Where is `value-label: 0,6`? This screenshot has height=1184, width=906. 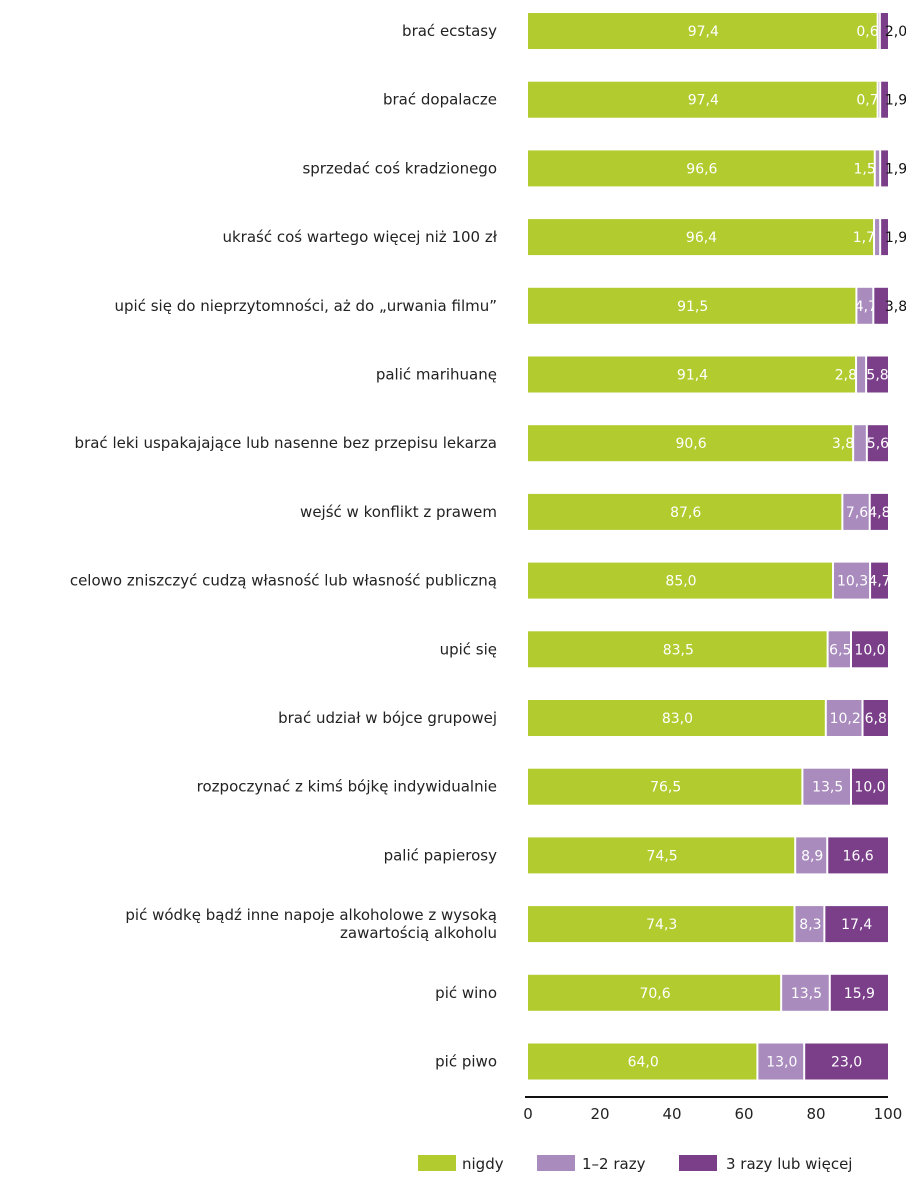 value-label: 0,6 is located at coordinates (867, 32).